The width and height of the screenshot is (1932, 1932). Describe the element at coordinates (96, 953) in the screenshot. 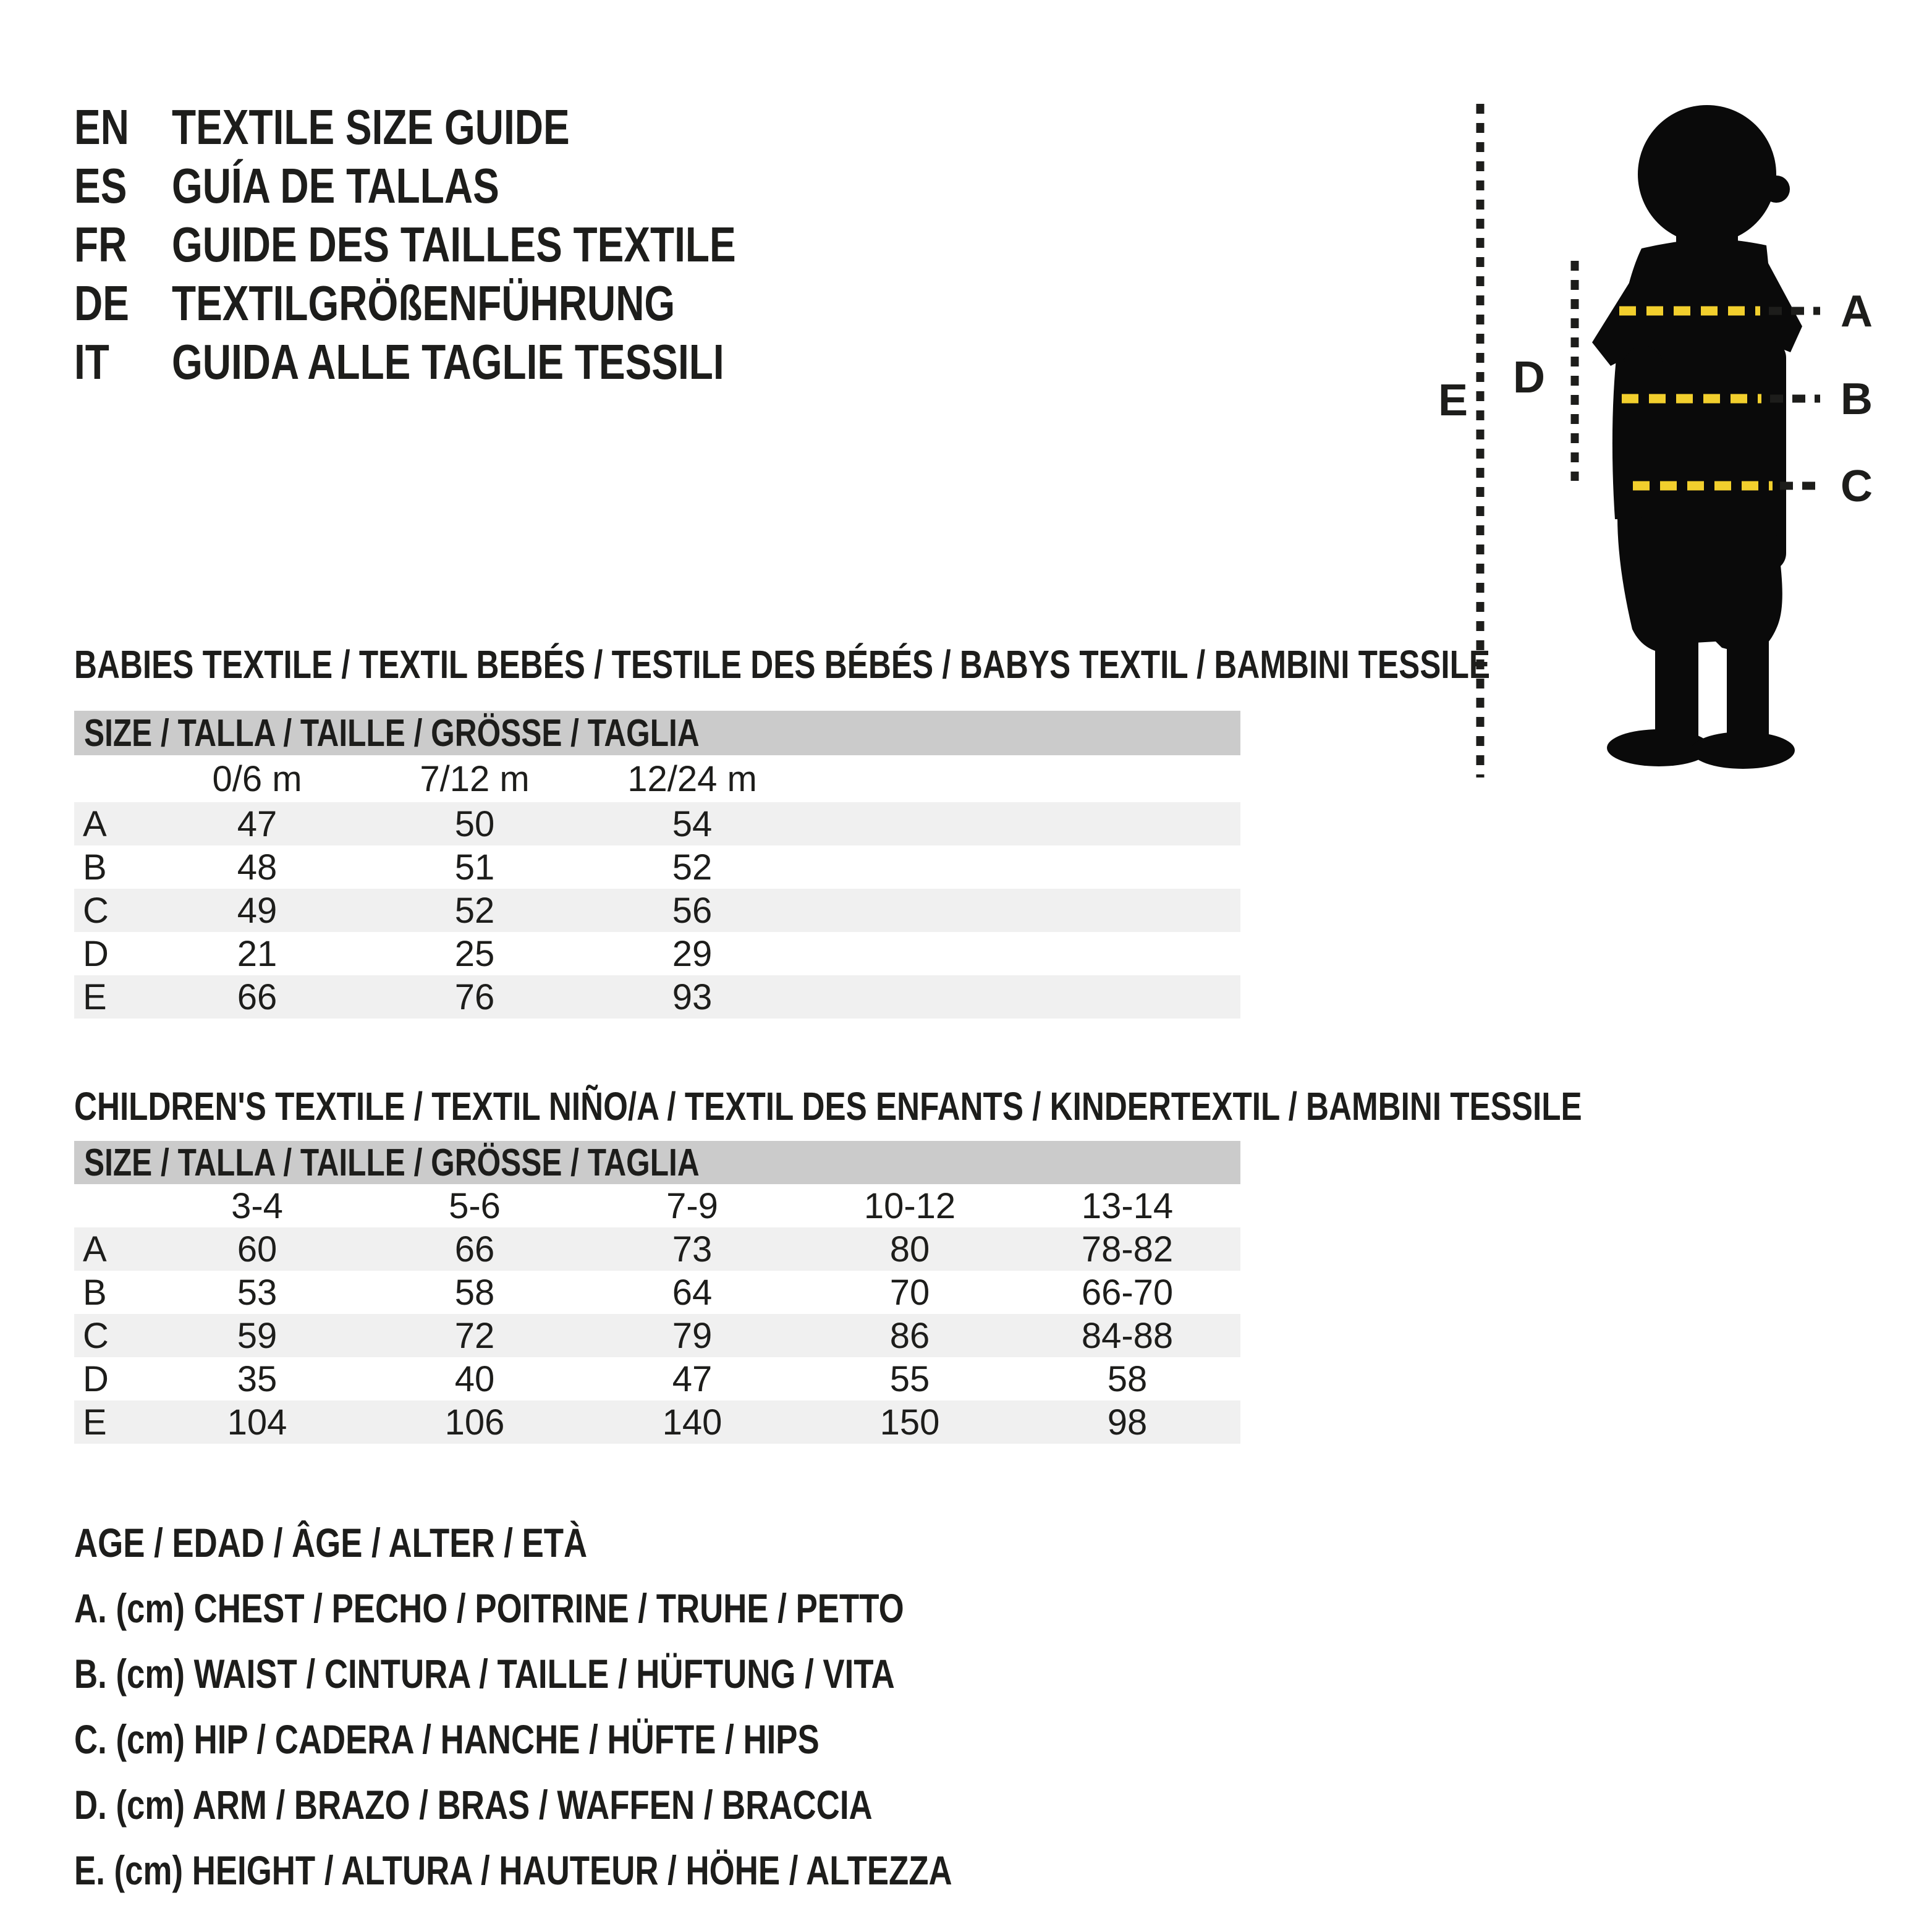

I see `babies-row-label: D` at that location.